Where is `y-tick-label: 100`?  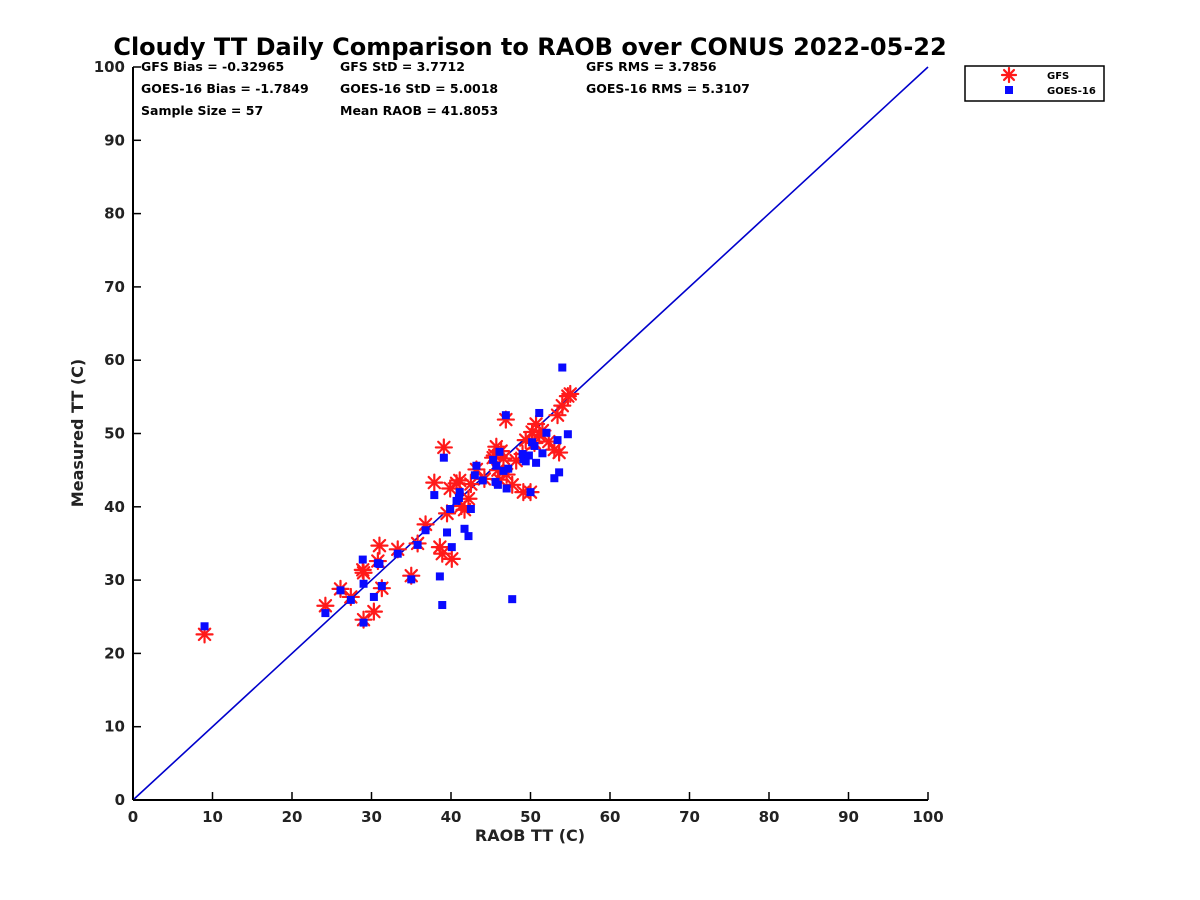 y-tick-label: 100 is located at coordinates (109, 67).